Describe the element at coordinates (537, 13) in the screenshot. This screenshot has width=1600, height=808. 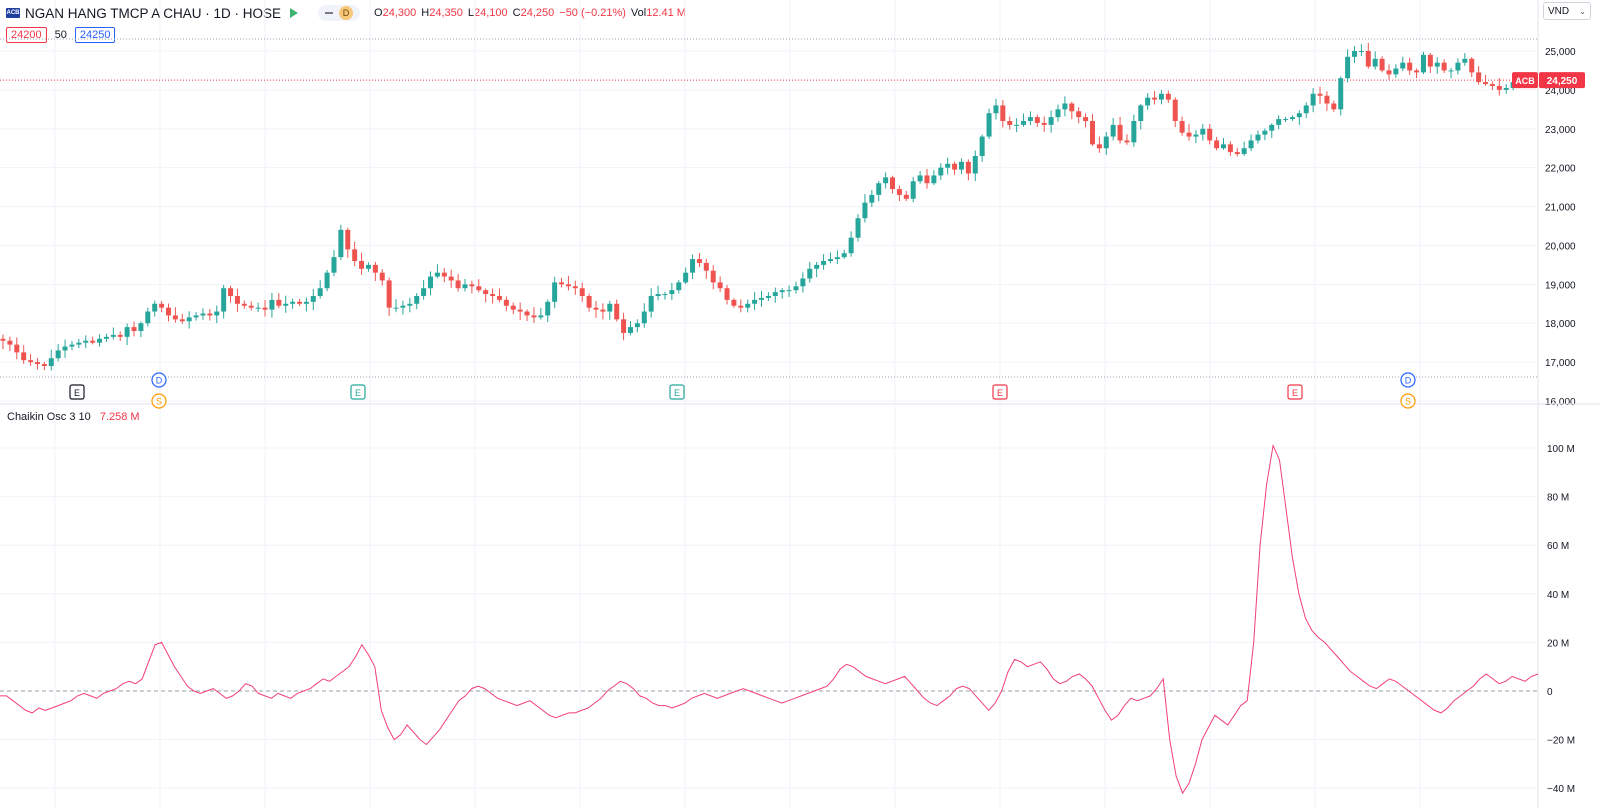
I see `close-value: 24,250` at that location.